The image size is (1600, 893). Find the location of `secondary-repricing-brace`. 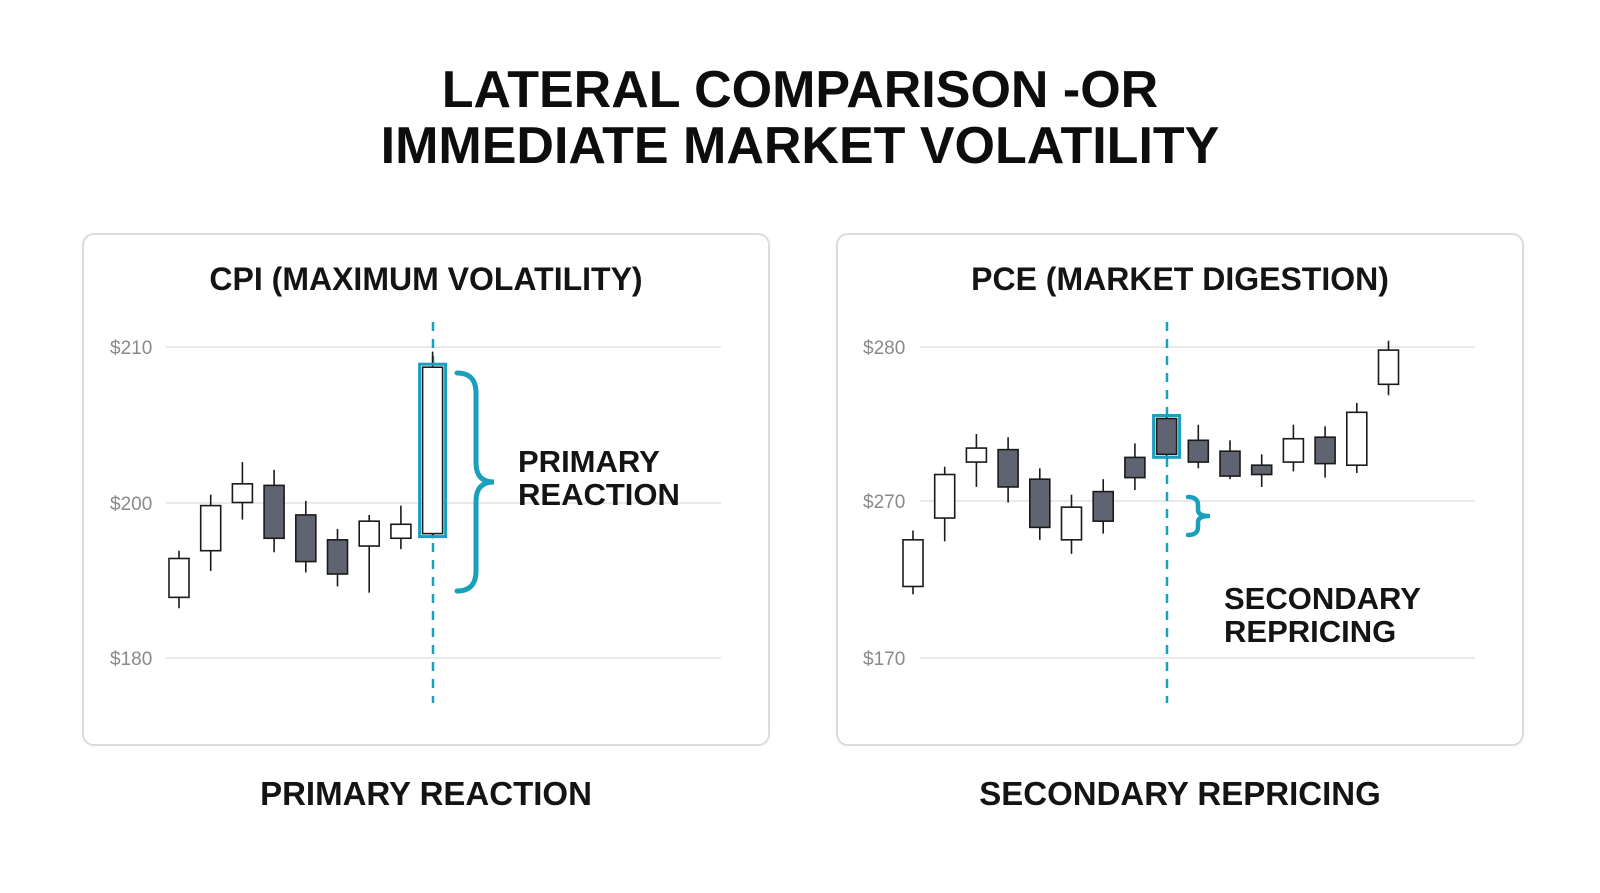

secondary-repricing-brace is located at coordinates (1198, 516).